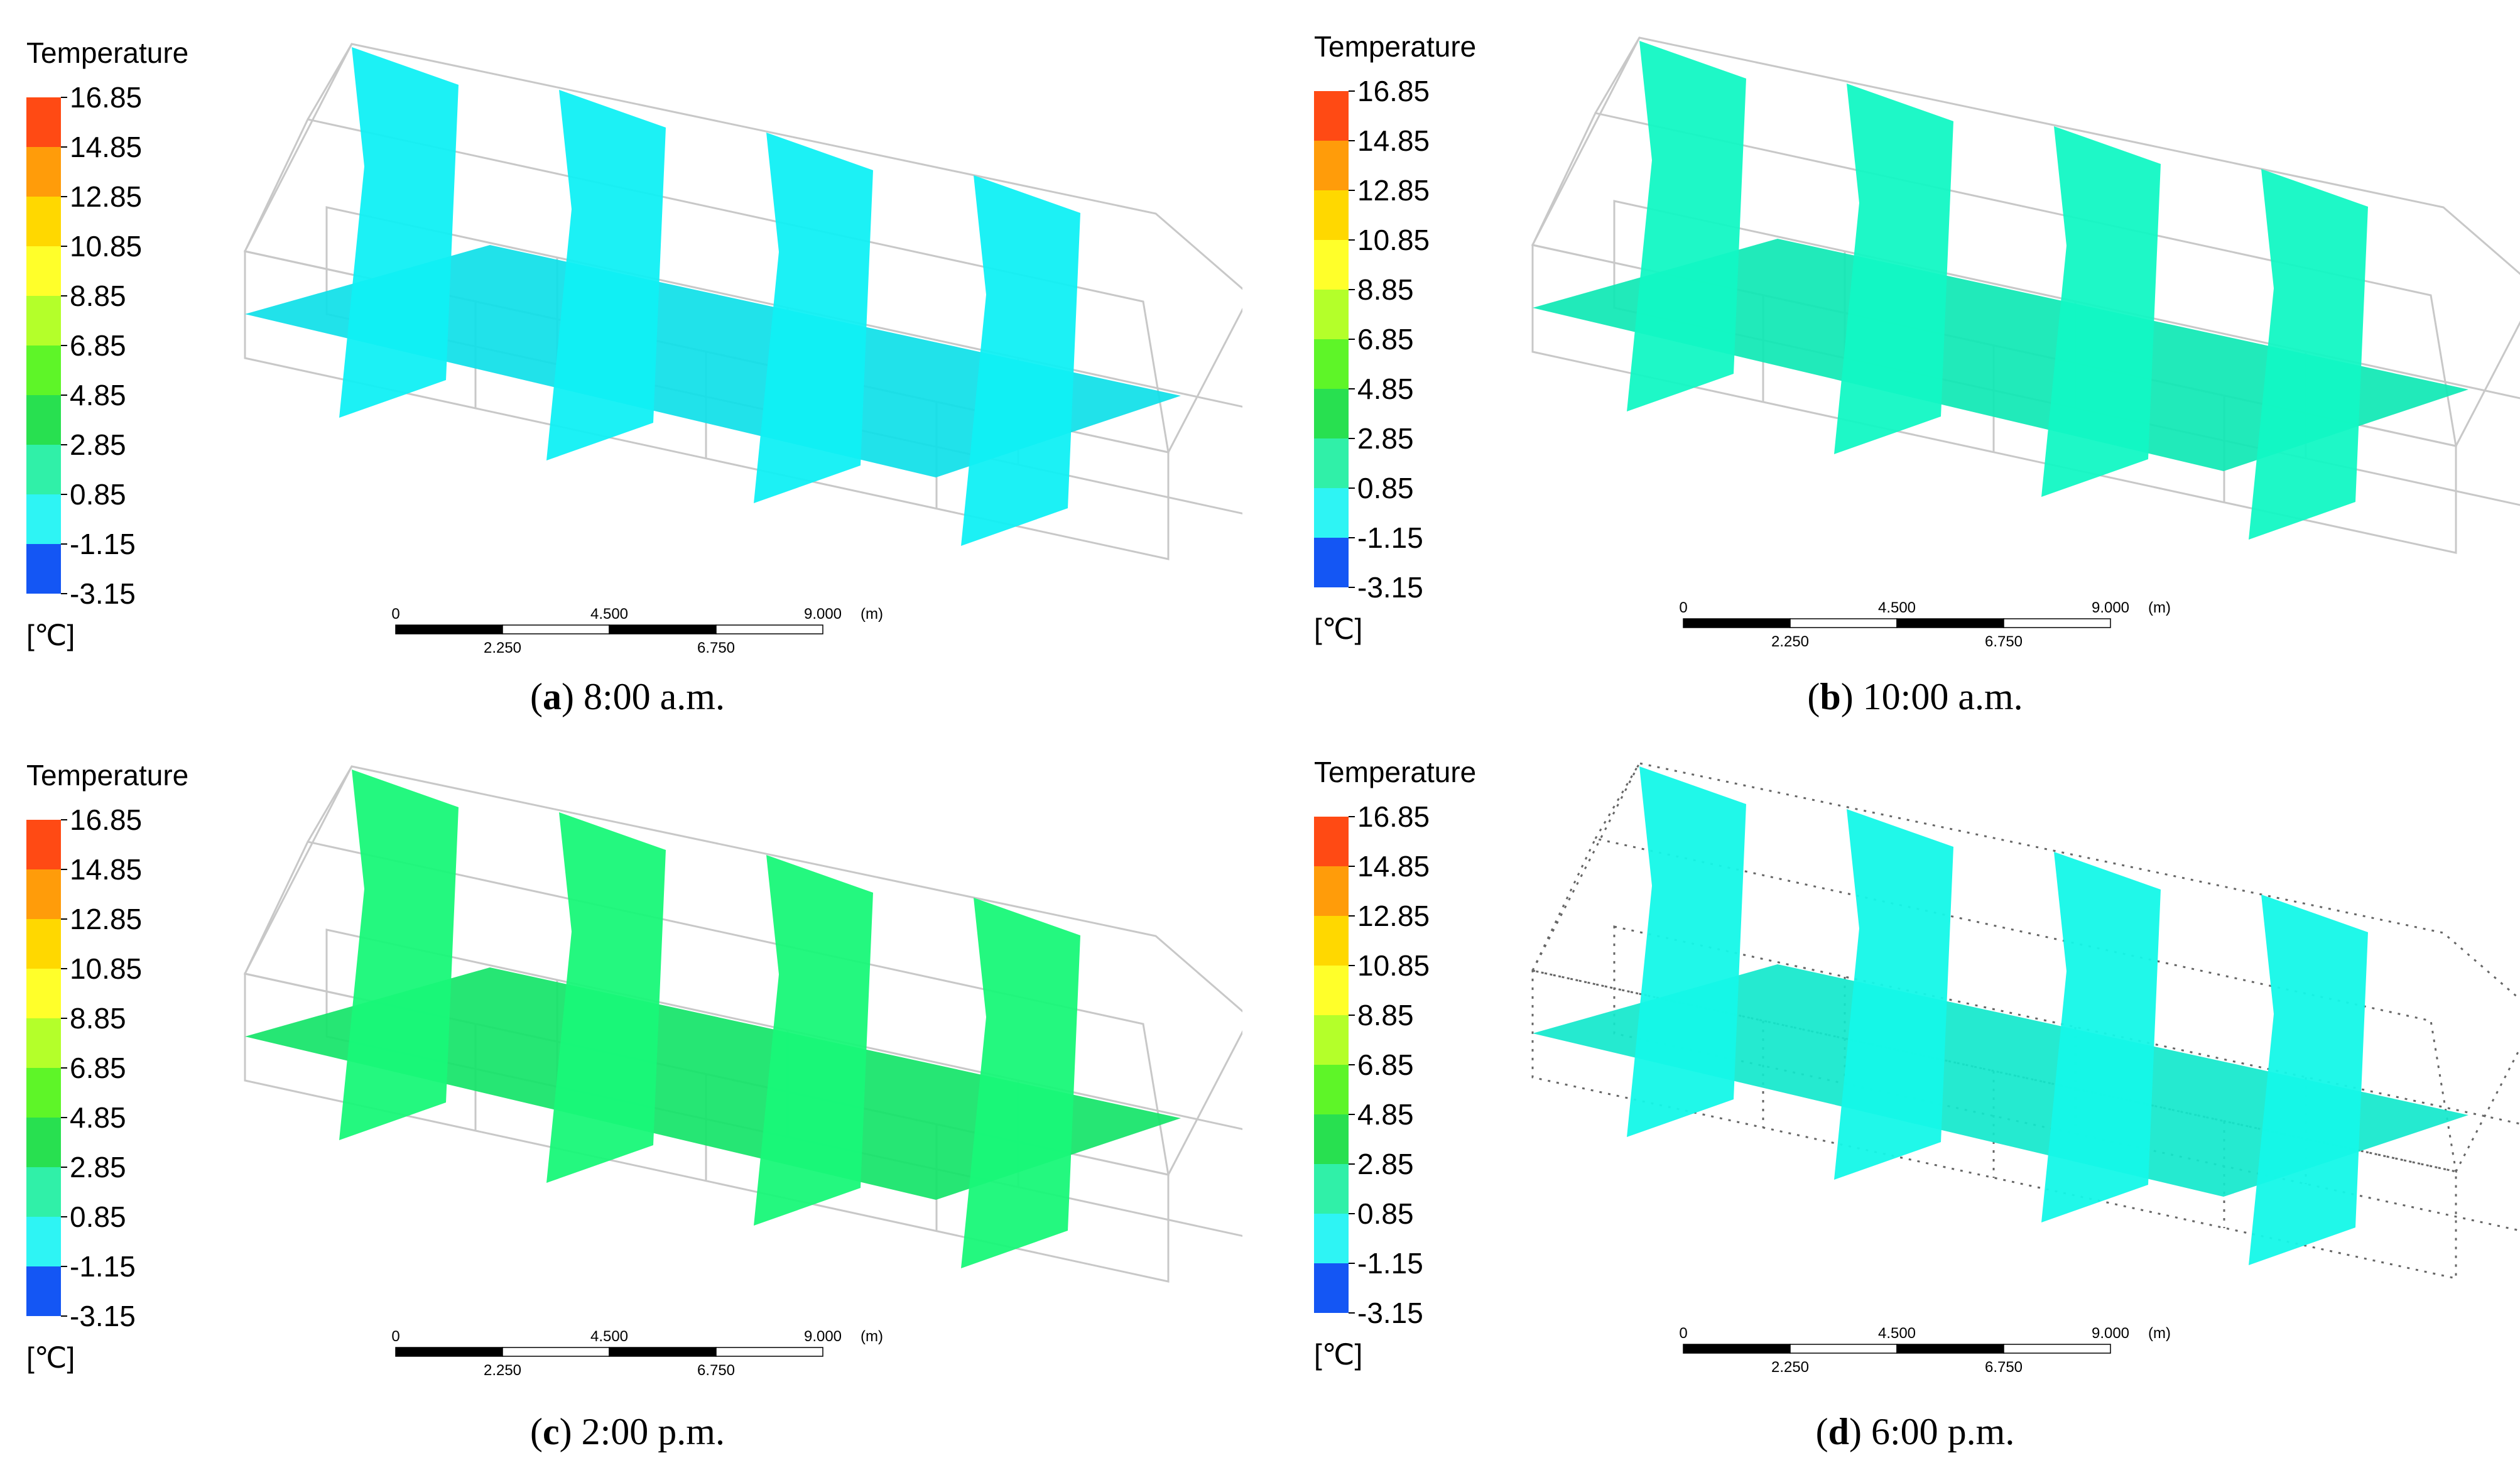 This screenshot has width=2520, height=1475. Describe the element at coordinates (1915, 1431) in the screenshot. I see `caption-d: (d) 6:00 p.m.` at that location.